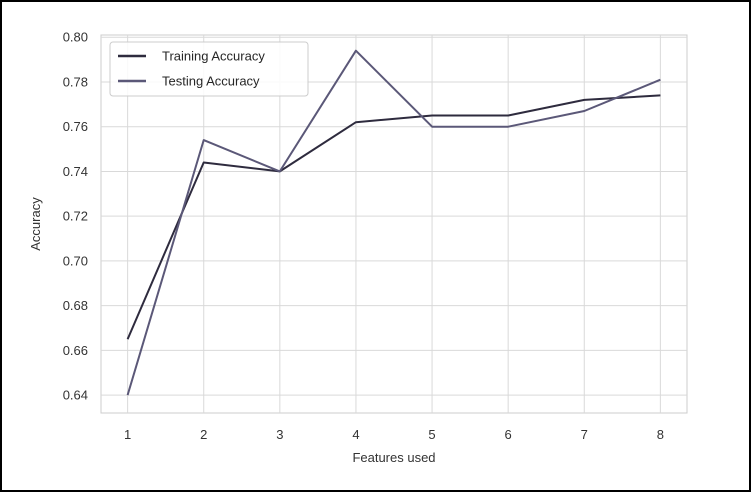 The height and width of the screenshot is (492, 751). I want to click on x-axis-label: Features used, so click(393, 457).